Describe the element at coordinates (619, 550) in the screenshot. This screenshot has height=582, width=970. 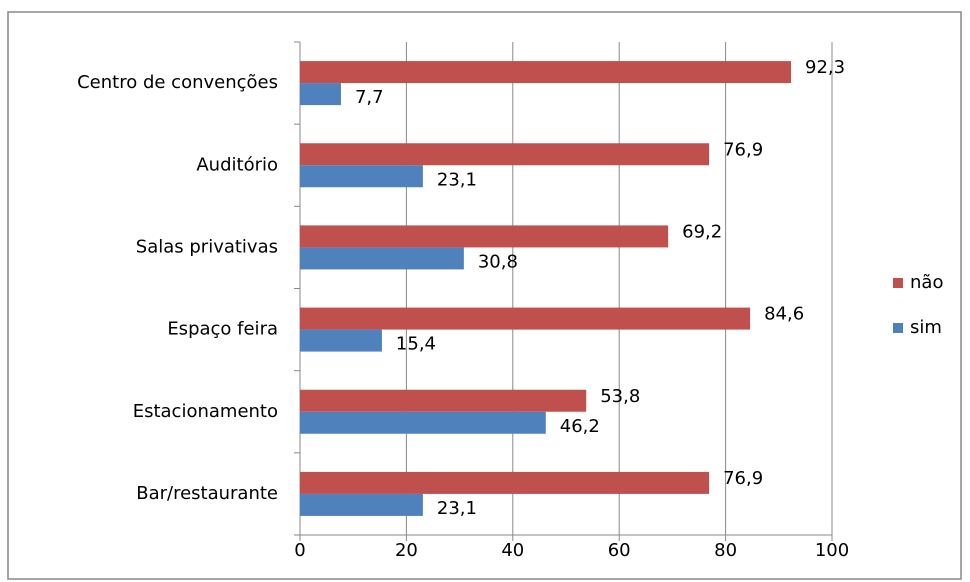
I see `x-tick-label: 60` at that location.